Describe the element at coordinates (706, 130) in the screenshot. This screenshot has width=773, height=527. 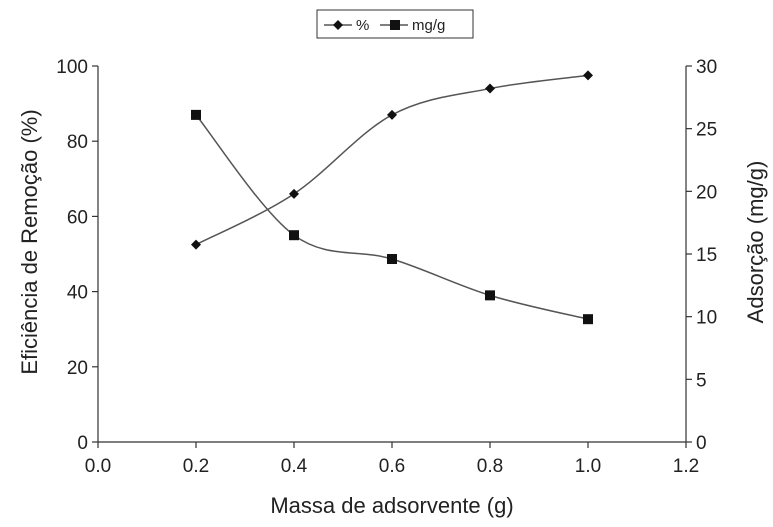
I see `y-right-tick-label: 25` at that location.